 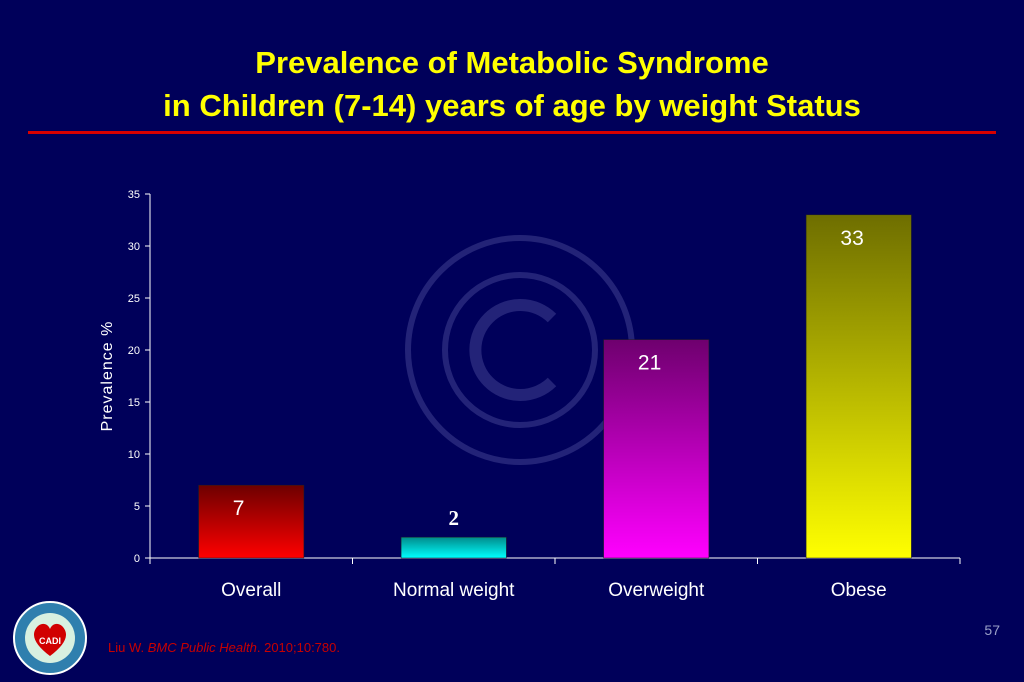 I want to click on y-tick-label: 5, so click(x=137, y=507).